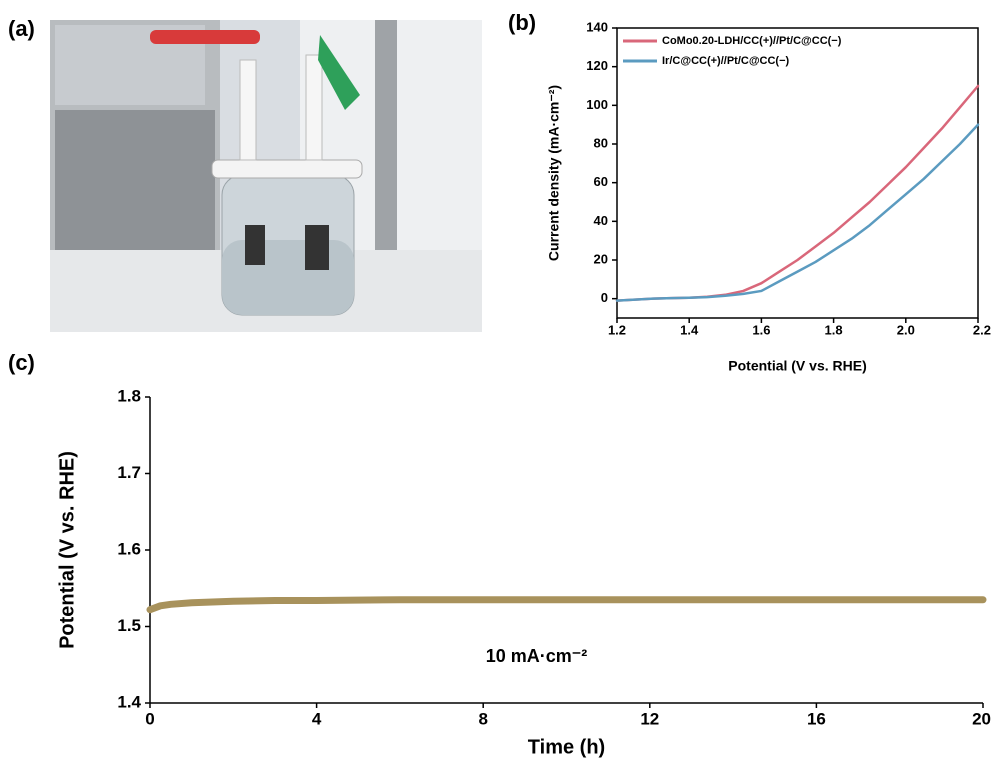 This screenshot has width=992, height=760. Describe the element at coordinates (129, 395) in the screenshot. I see `y-tick-label: 1.8` at that location.